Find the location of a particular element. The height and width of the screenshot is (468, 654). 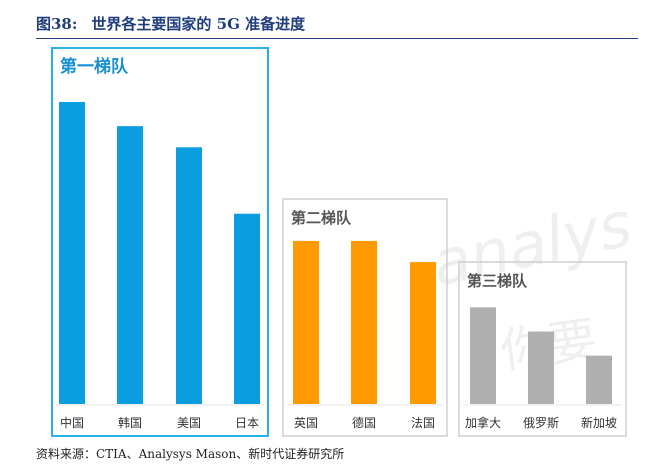

bar-英国 is located at coordinates (306, 322).